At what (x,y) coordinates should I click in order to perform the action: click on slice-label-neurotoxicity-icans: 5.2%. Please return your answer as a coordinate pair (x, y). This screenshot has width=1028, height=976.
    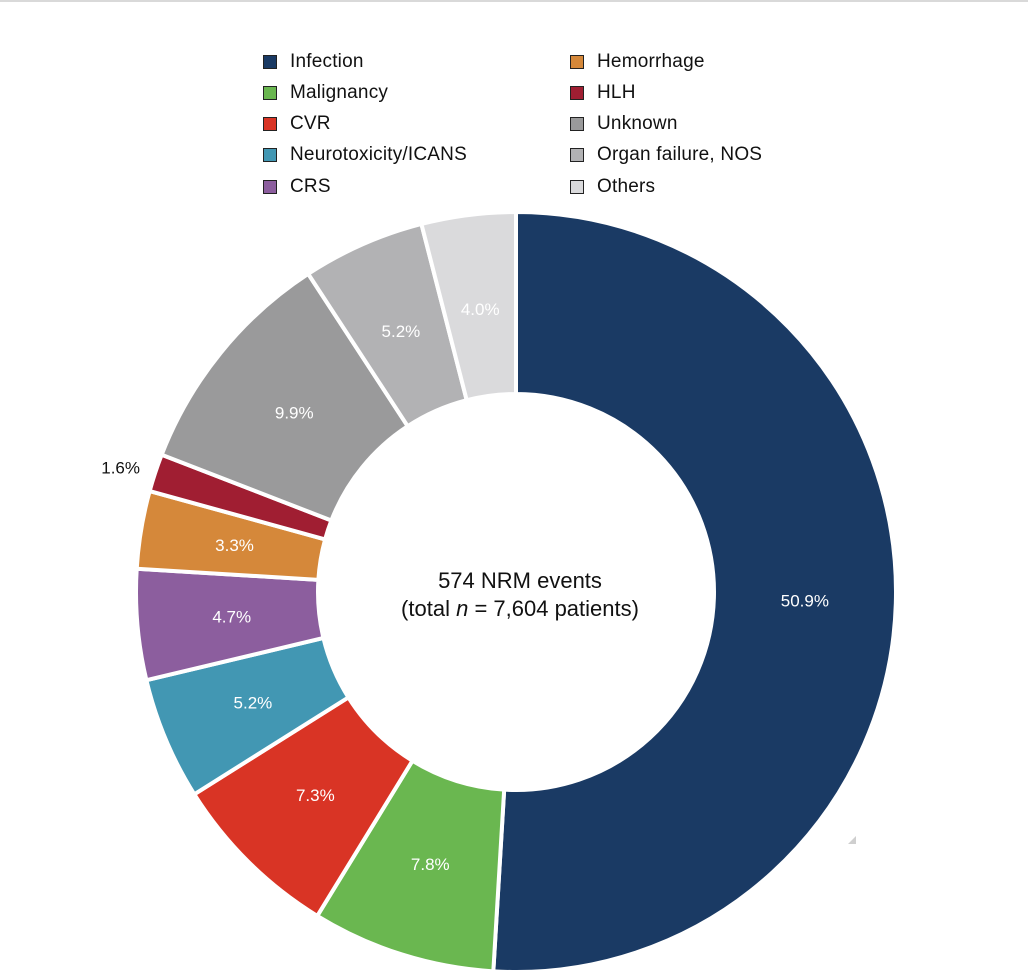
    Looking at the image, I should click on (253, 703).